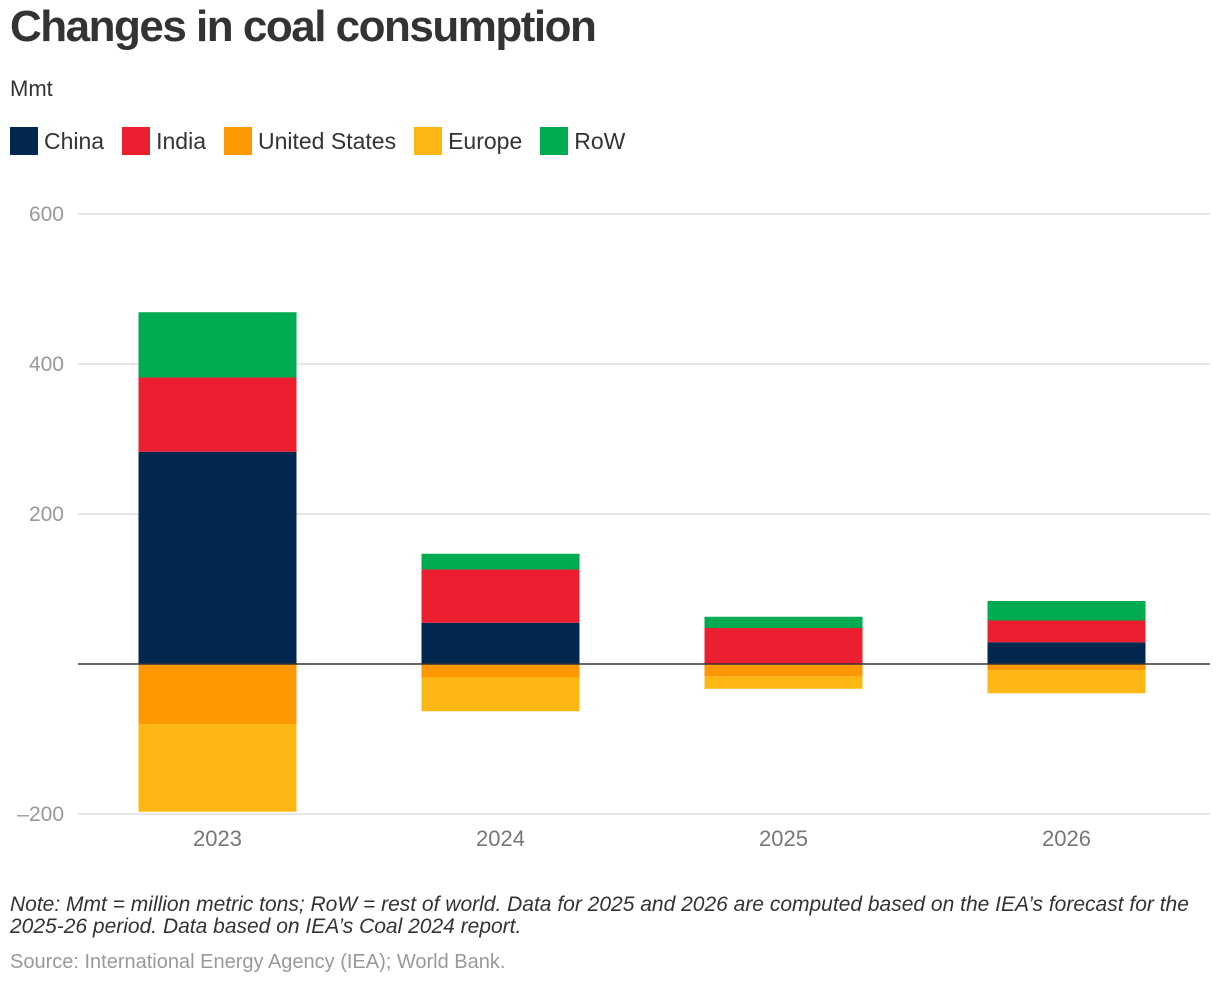 Image resolution: width=1220 pixels, height=986 pixels. I want to click on bar-2026-row, so click(1066, 611).